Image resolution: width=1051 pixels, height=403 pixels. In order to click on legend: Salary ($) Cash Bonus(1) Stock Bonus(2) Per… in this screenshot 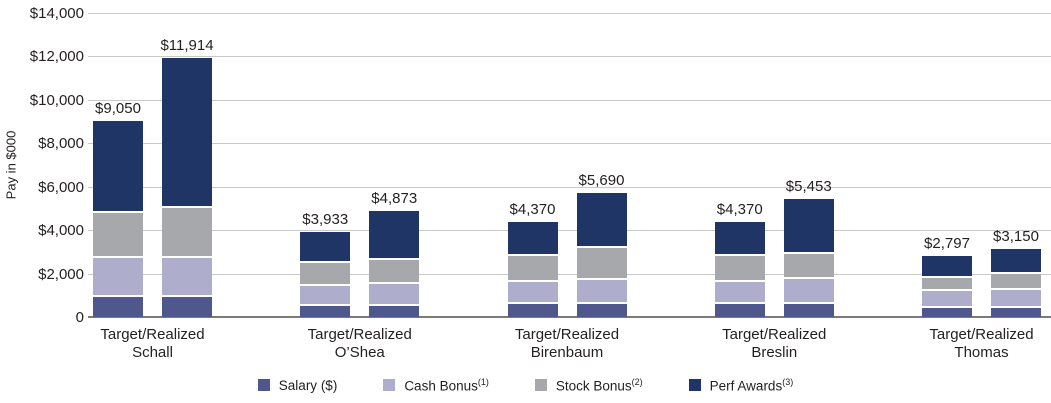, I will do `click(525, 385)`.